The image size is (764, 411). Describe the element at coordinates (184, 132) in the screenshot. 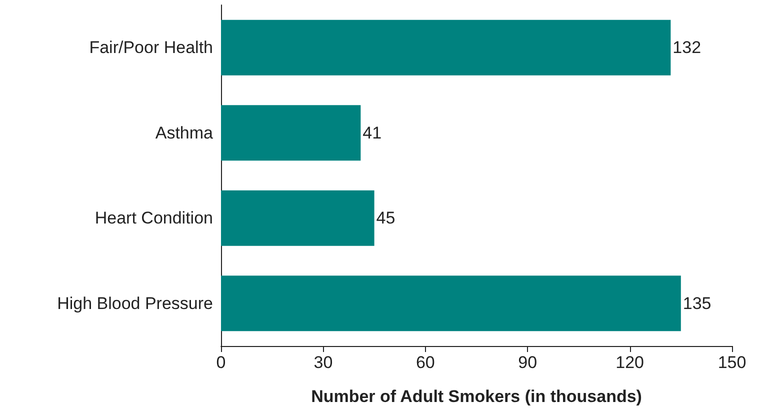

I see `y-tick-label: Asthma` at that location.